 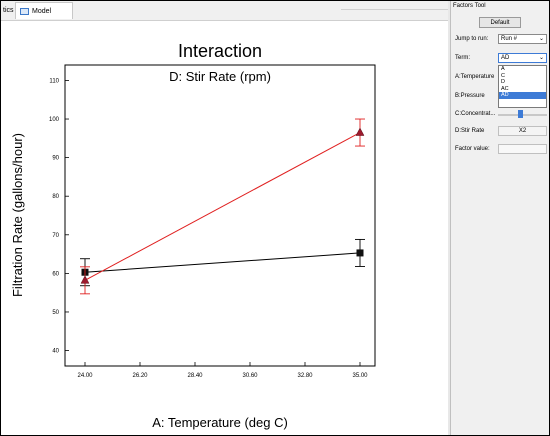 I want to click on factor-value-field, so click(x=522, y=149).